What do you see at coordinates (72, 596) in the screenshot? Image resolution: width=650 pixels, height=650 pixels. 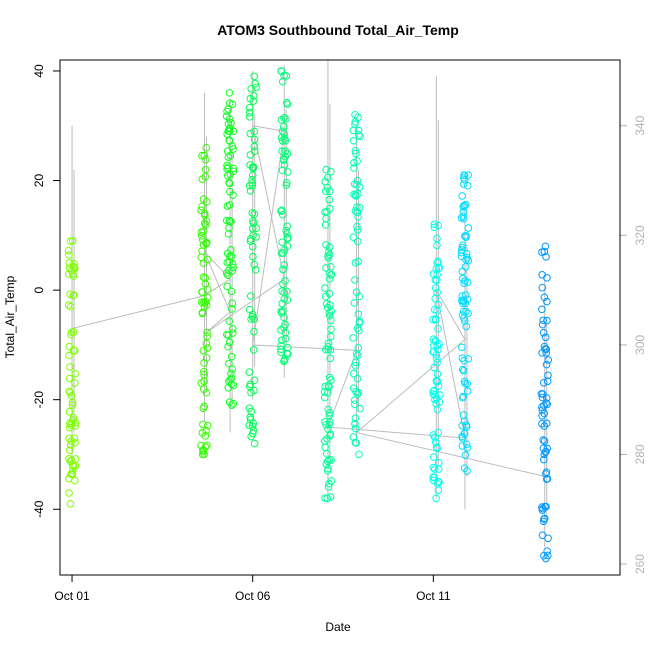 I see `x-tick-label: Oct 01` at bounding box center [72, 596].